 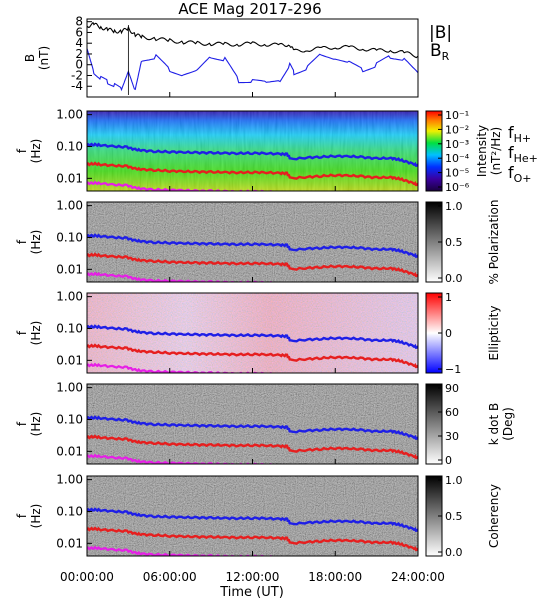 What do you see at coordinates (457, 129) in the screenshot?
I see `intensity-cbar-tick-label: 10⁻²` at bounding box center [457, 129].